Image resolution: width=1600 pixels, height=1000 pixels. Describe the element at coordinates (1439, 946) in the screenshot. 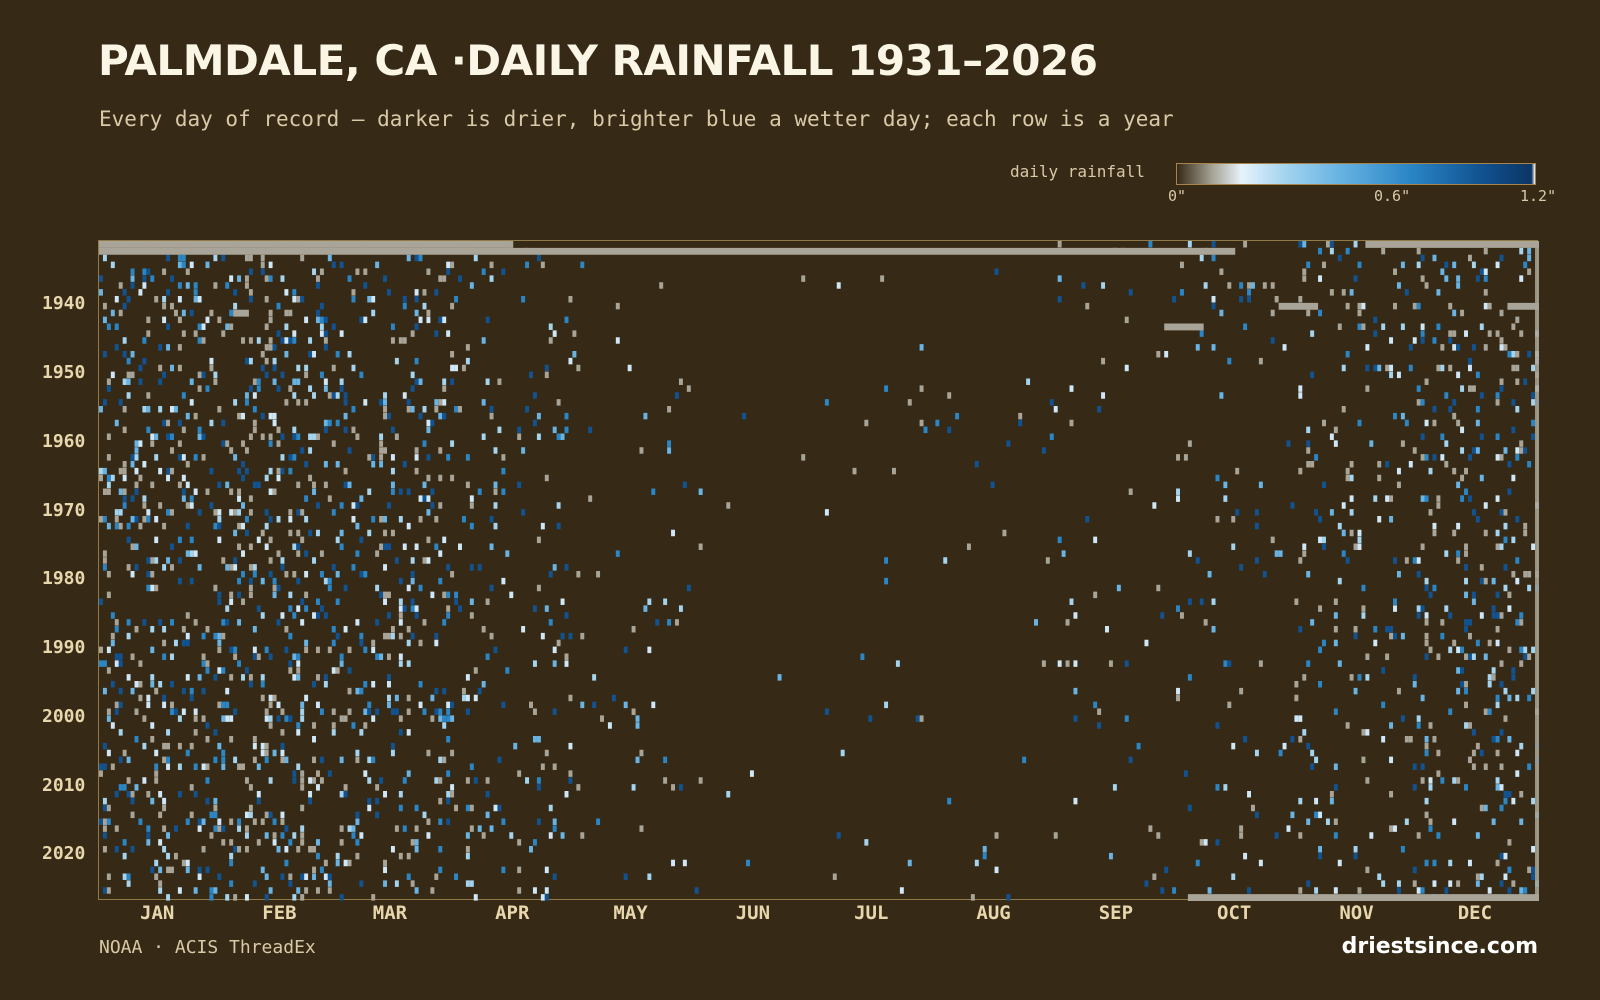

I see `brand-link: driestsince.com` at that location.